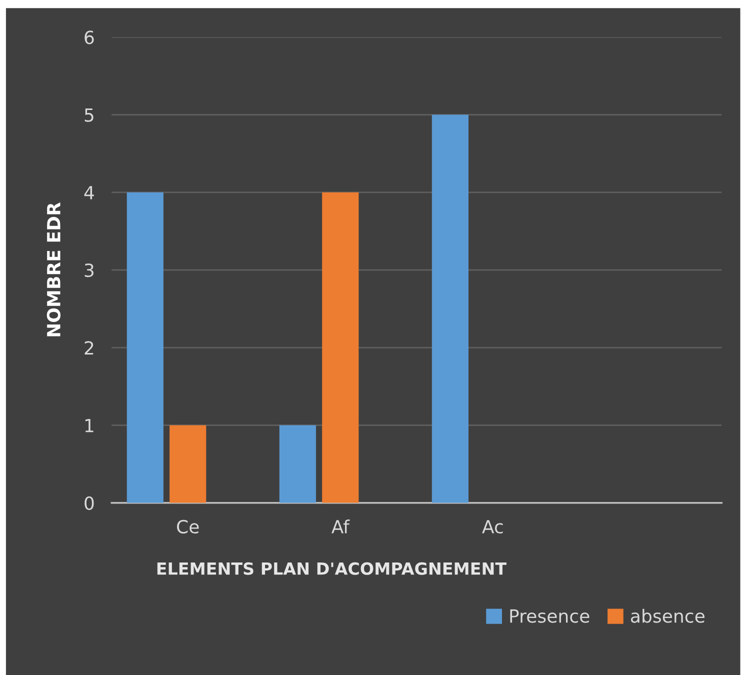 The width and height of the screenshot is (744, 675). What do you see at coordinates (89, 270) in the screenshot?
I see `y-tick-label: 3` at bounding box center [89, 270].